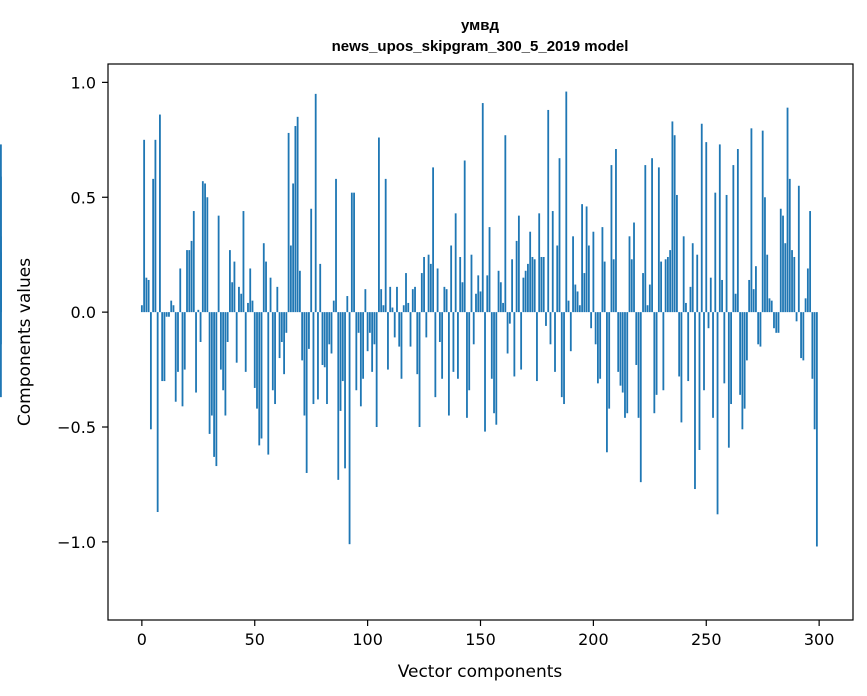 This screenshot has width=867, height=696. What do you see at coordinates (76, 542) in the screenshot?
I see `y-tick-label-0: −1.0` at bounding box center [76, 542].